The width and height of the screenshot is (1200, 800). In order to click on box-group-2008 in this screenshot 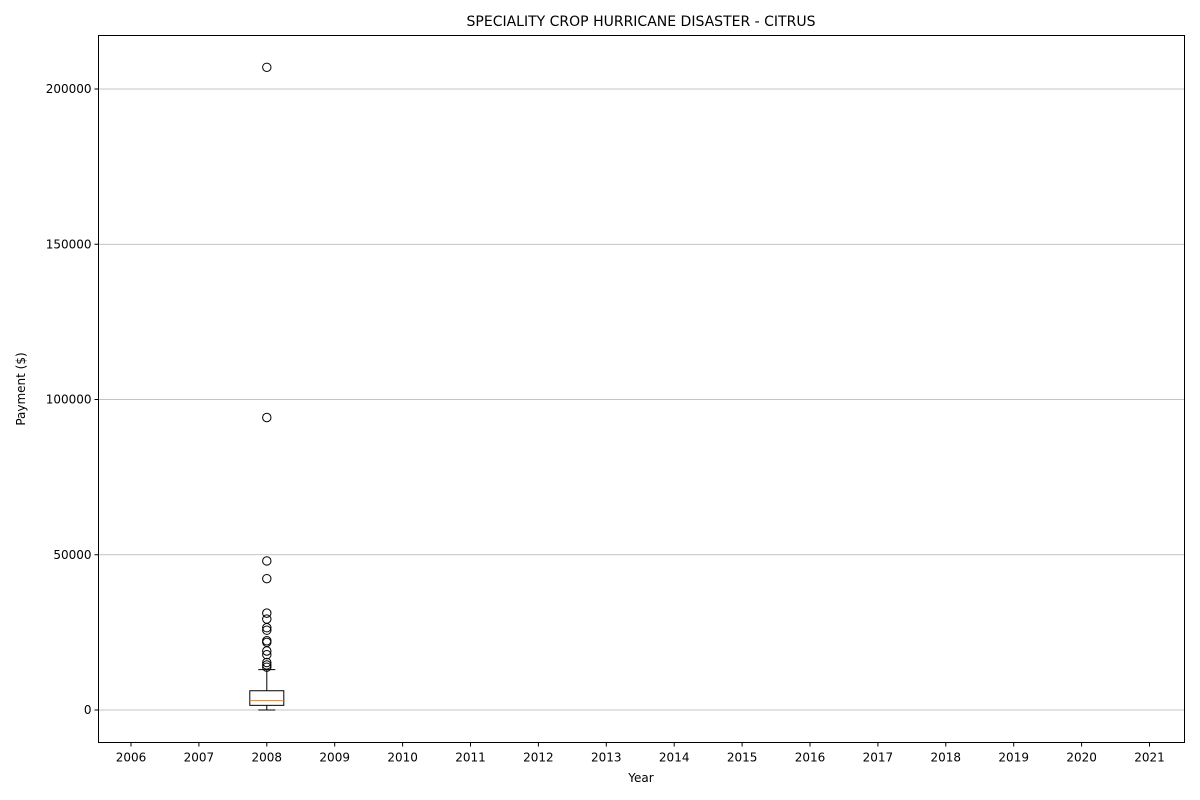, I will do `click(267, 386)`.